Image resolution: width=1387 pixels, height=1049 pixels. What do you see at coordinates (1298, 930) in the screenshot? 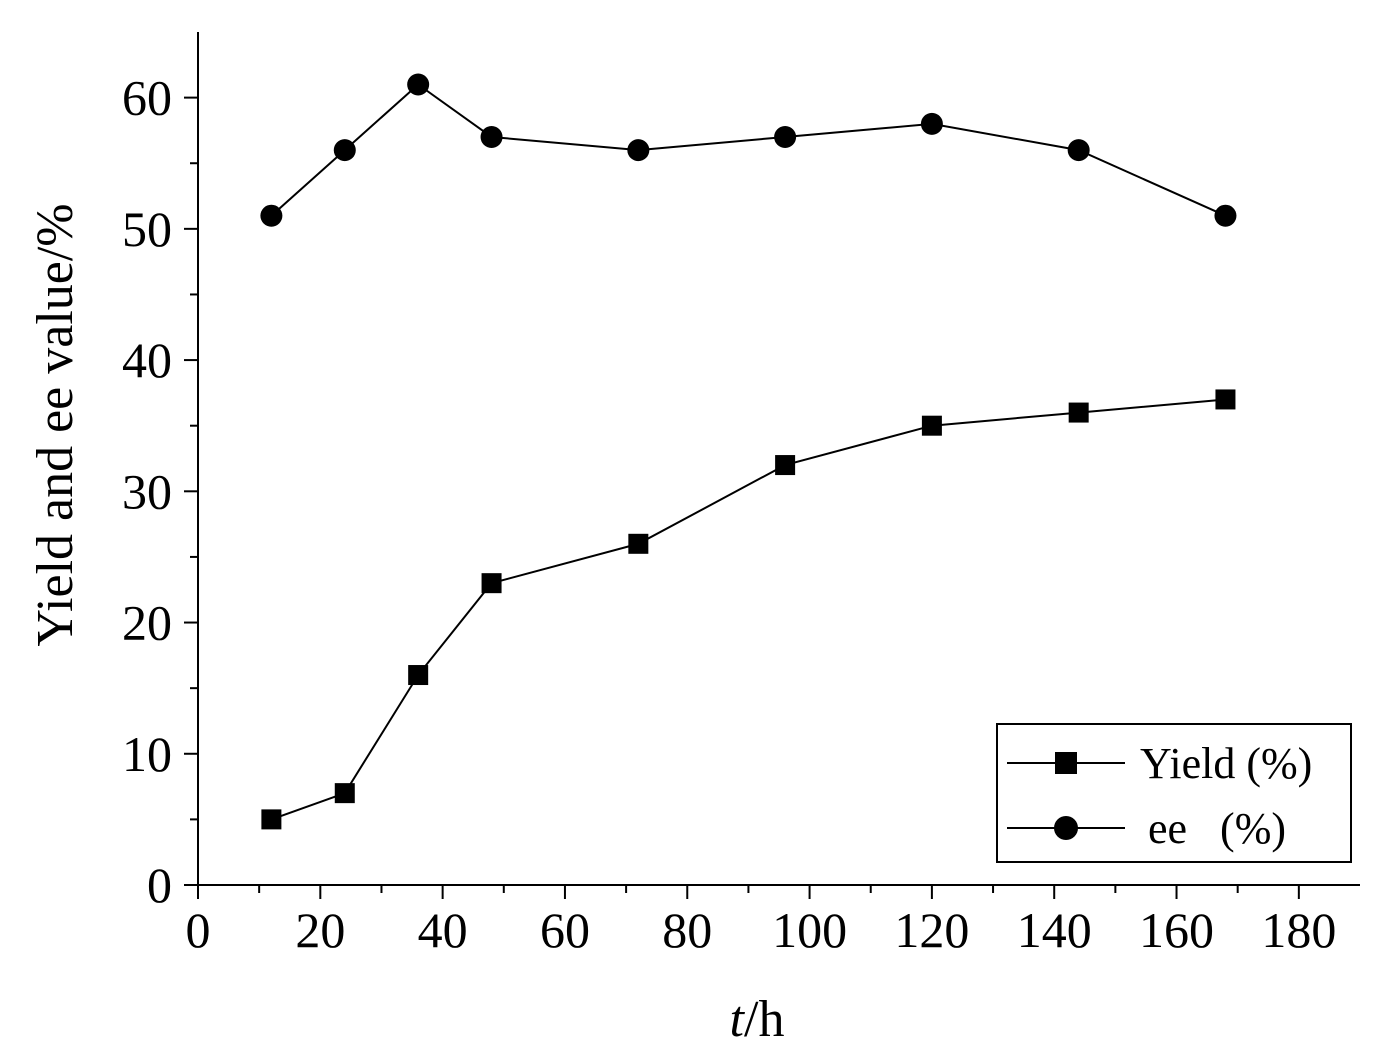
I see `x-tick-label: 180` at bounding box center [1298, 930].